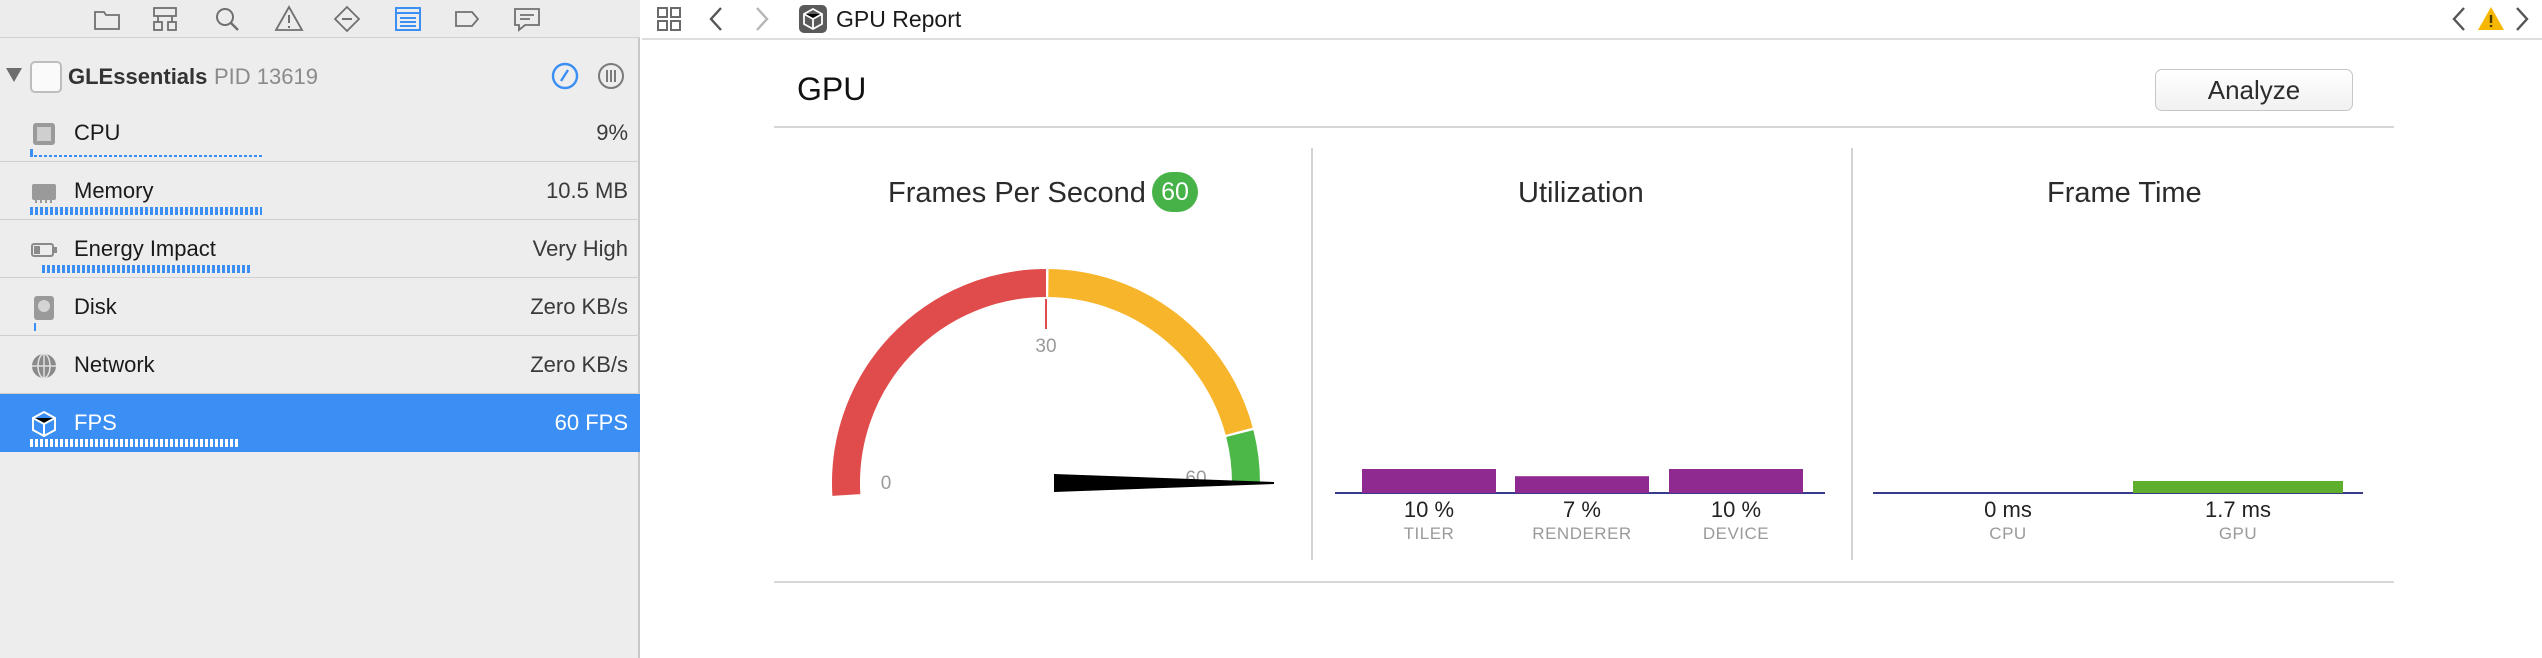 The width and height of the screenshot is (2542, 658). Describe the element at coordinates (35, 327) in the screenshot. I see `disk-sparkline` at that location.